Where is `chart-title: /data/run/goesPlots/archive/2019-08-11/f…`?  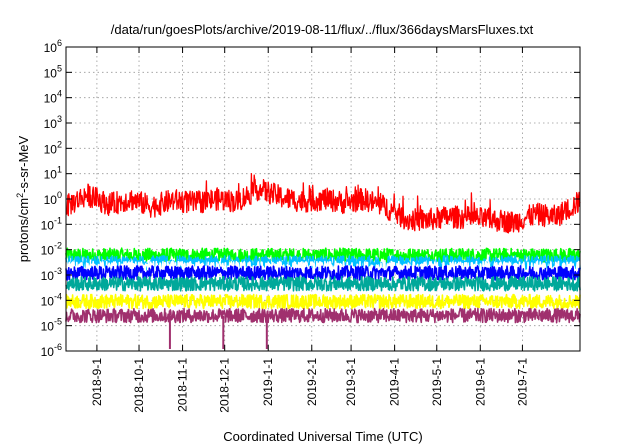
chart-title: /data/run/goesPlots/archive/2019-08-11/f… is located at coordinates (322, 29).